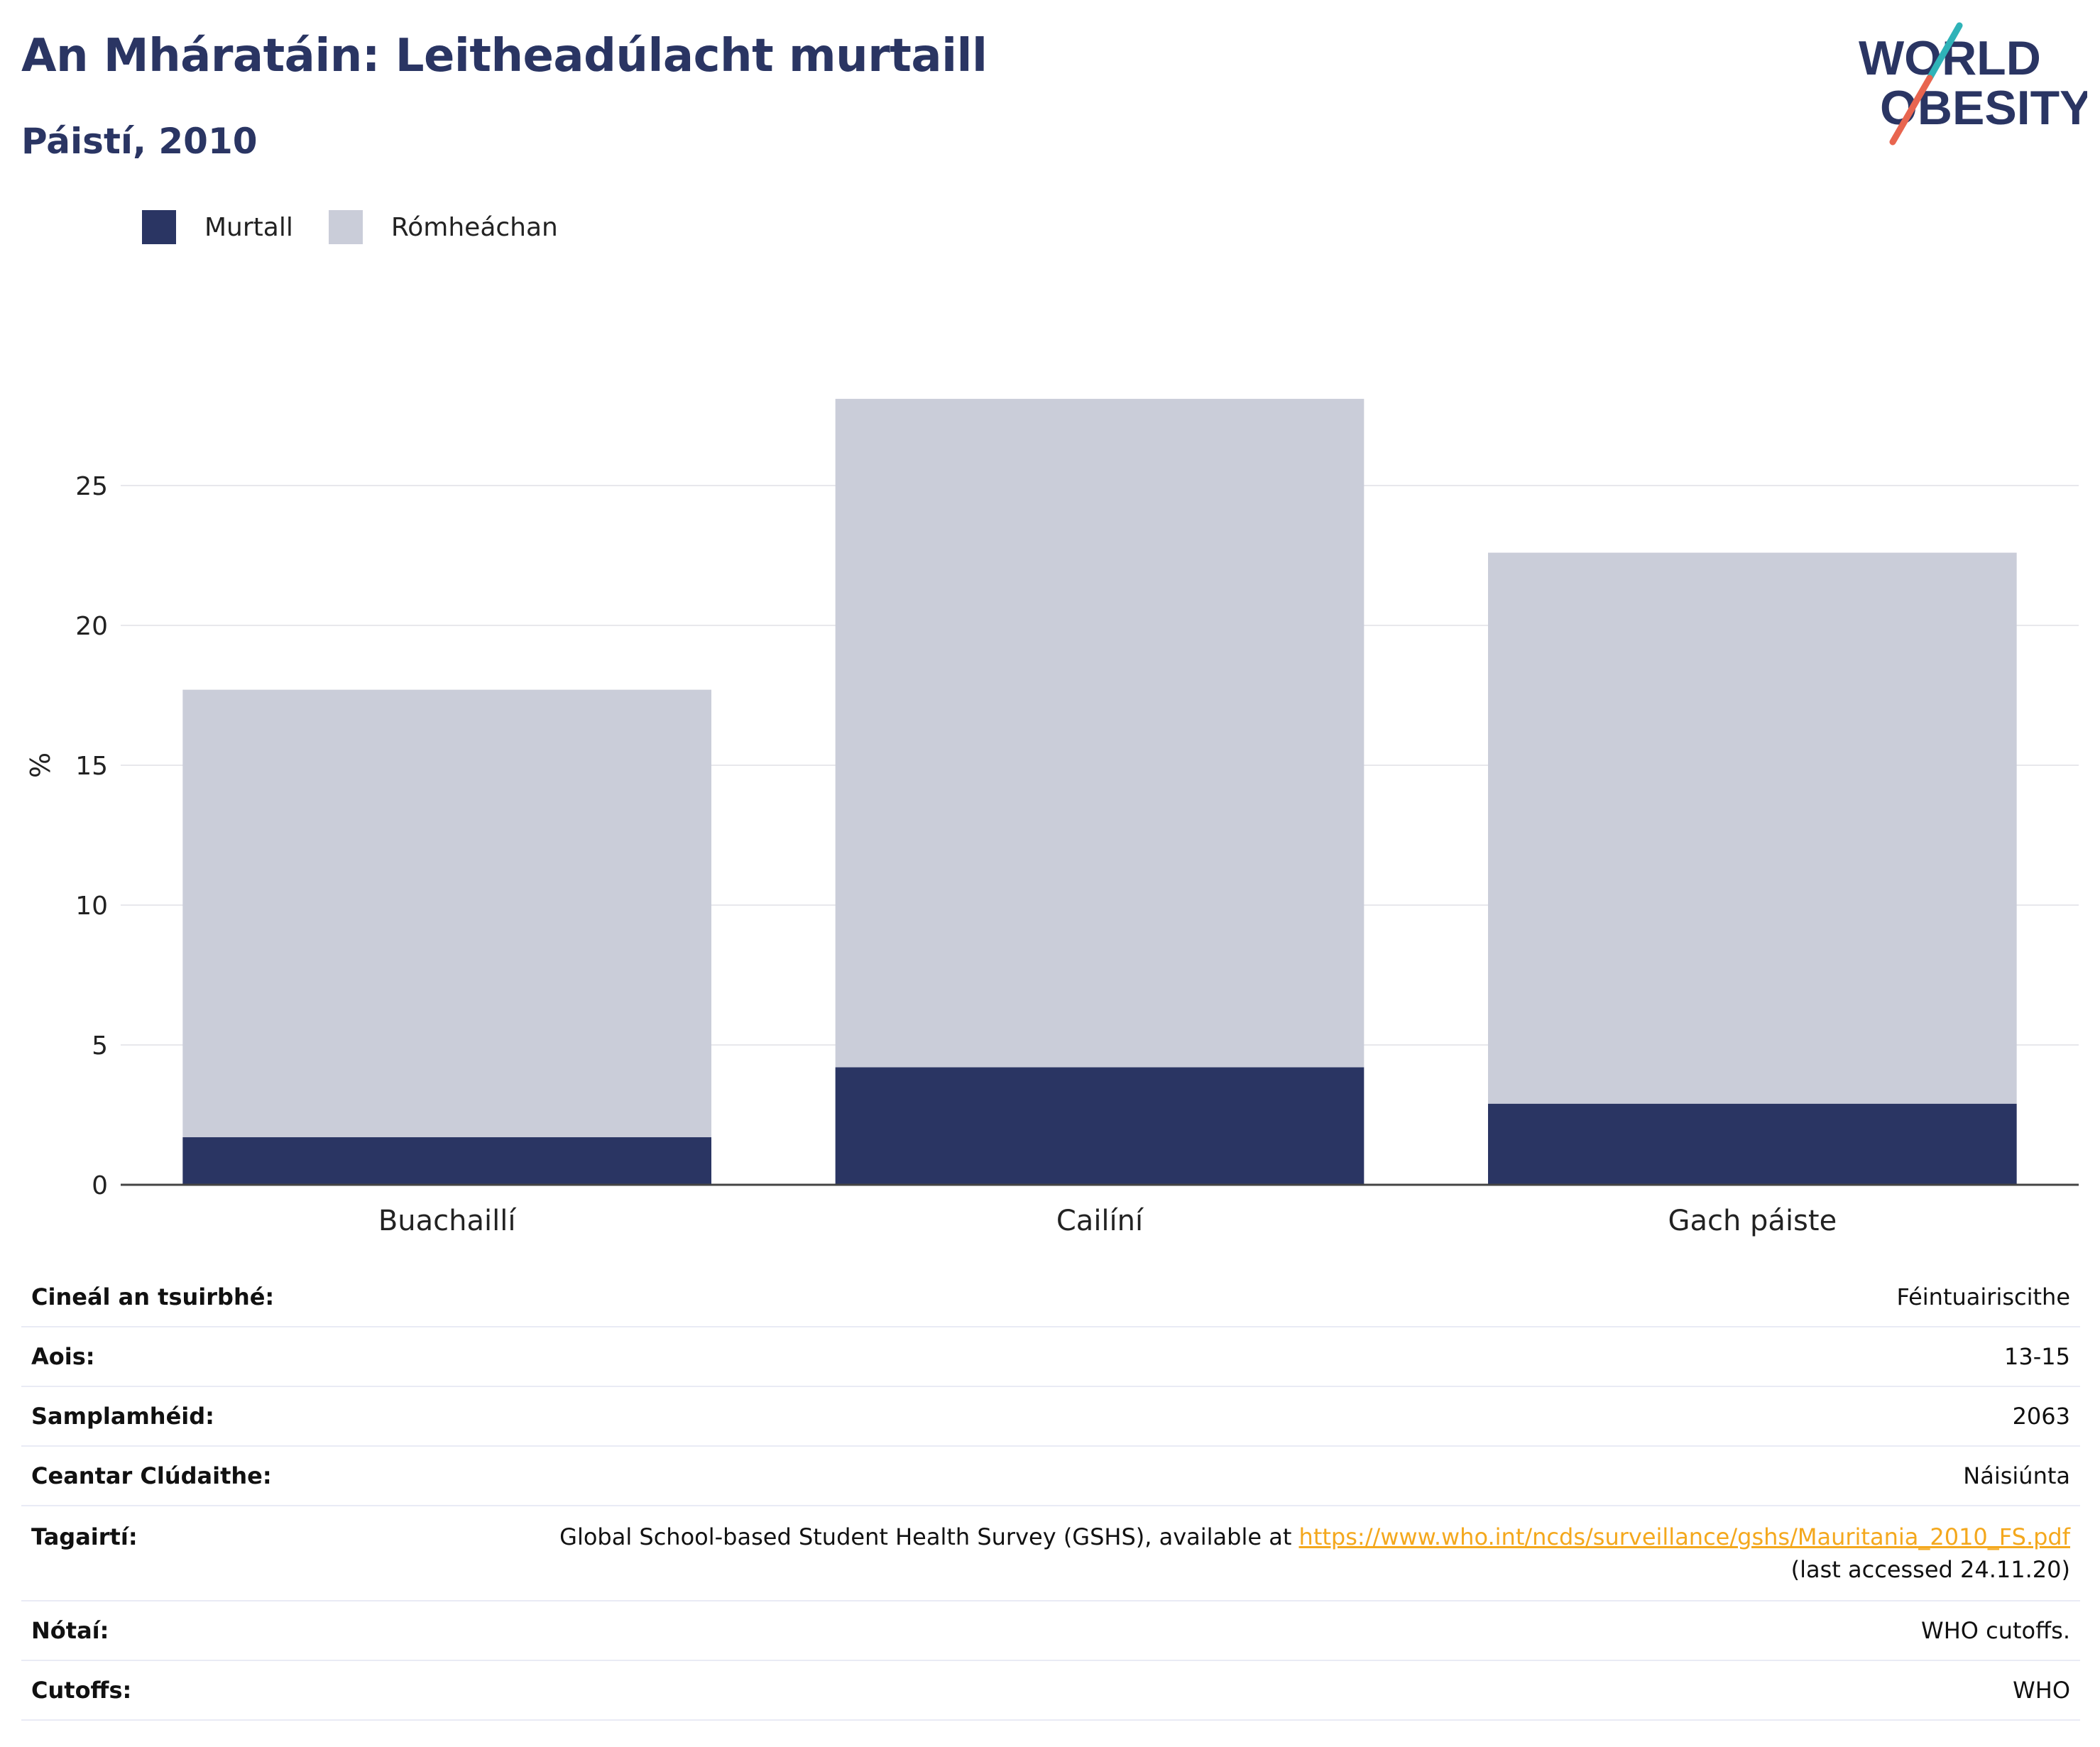 The width and height of the screenshot is (2100, 1747). I want to click on legend-item-romheachan: Rómheáchan, so click(443, 227).